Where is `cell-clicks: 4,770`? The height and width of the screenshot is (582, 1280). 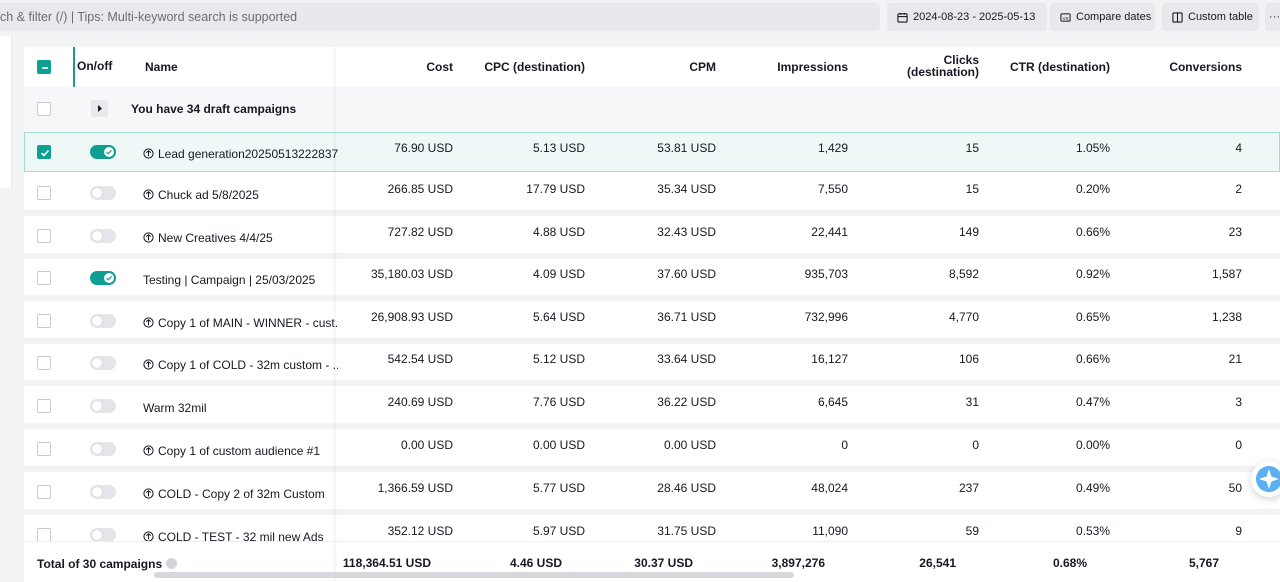
cell-clicks: 4,770 is located at coordinates (963, 317).